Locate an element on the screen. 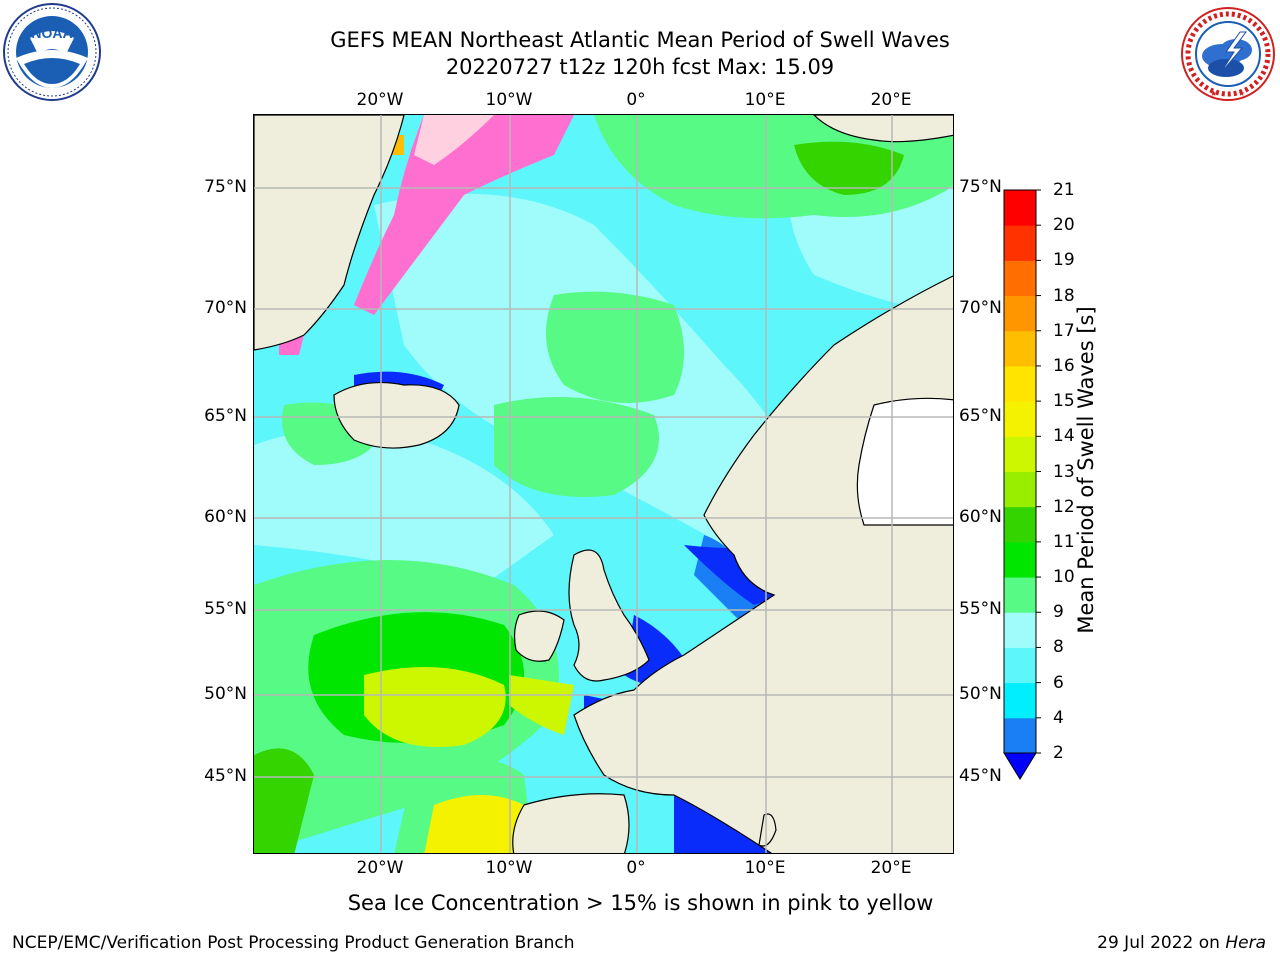 The width and height of the screenshot is (1280, 960). colorbar-tick-label: 10 is located at coordinates (1064, 577).